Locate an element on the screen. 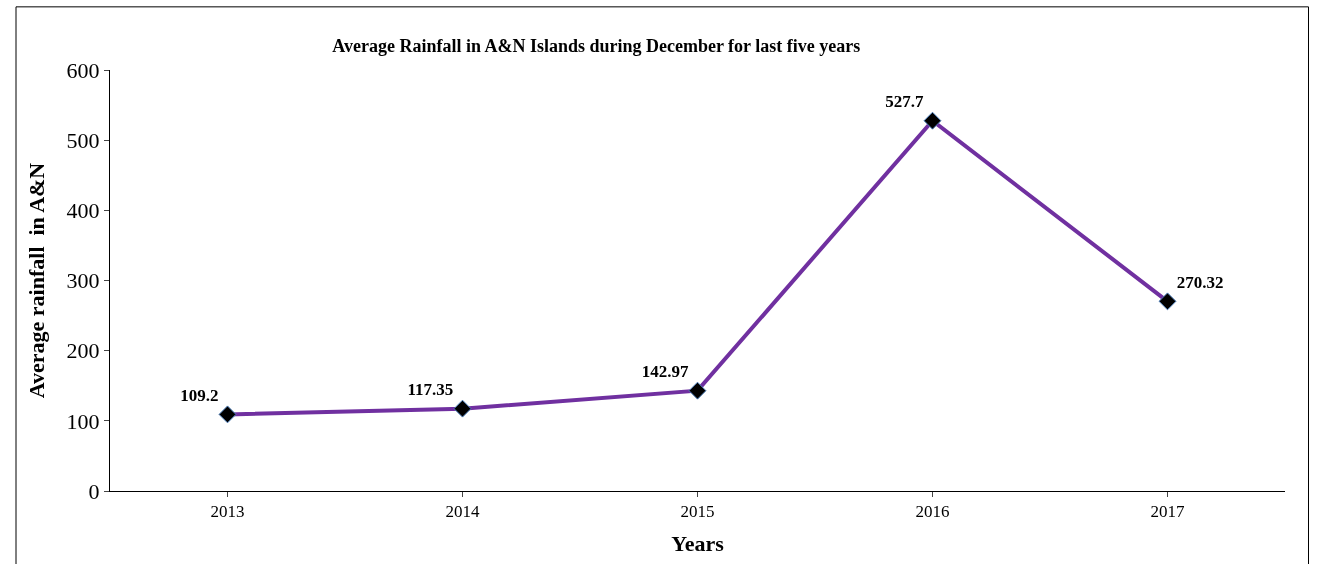 The image size is (1325, 564). y-tick-label: 500 is located at coordinates (83, 140).